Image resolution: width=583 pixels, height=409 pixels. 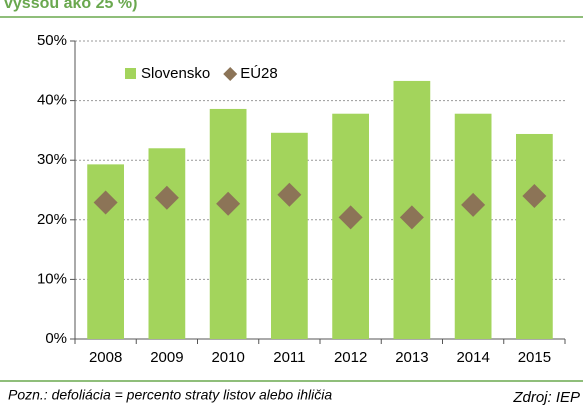 I want to click on chart-title: výššou ako 25 %), so click(x=70, y=6).